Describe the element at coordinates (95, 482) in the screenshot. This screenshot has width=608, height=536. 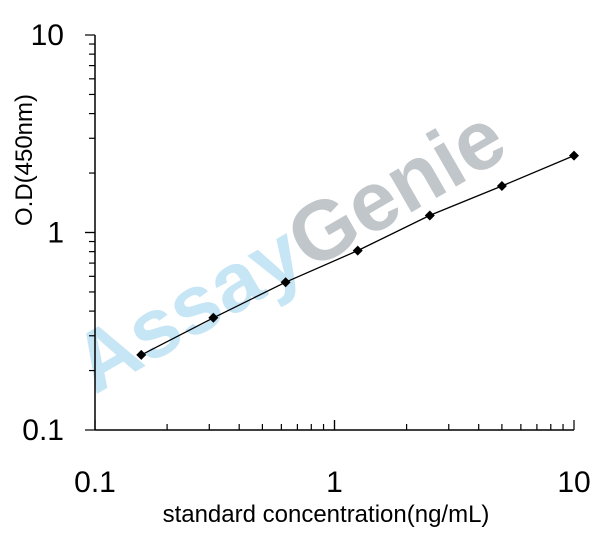
I see `x-tick-label: 0.1` at that location.